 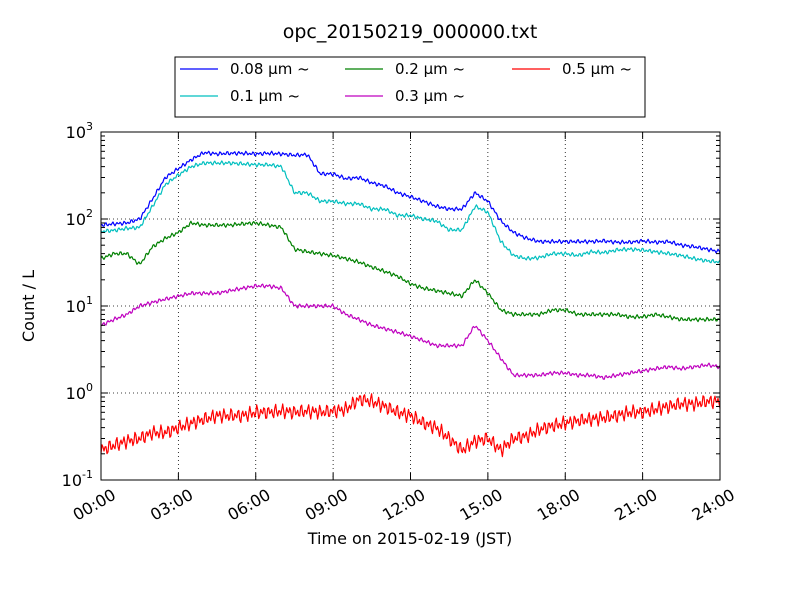 I want to click on legend-label: 0.3 μm ~, so click(x=430, y=96).